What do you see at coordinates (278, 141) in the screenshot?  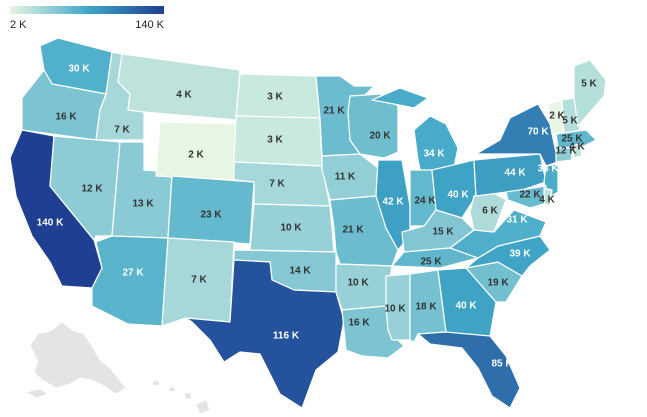 I see `state-sd` at bounding box center [278, 141].